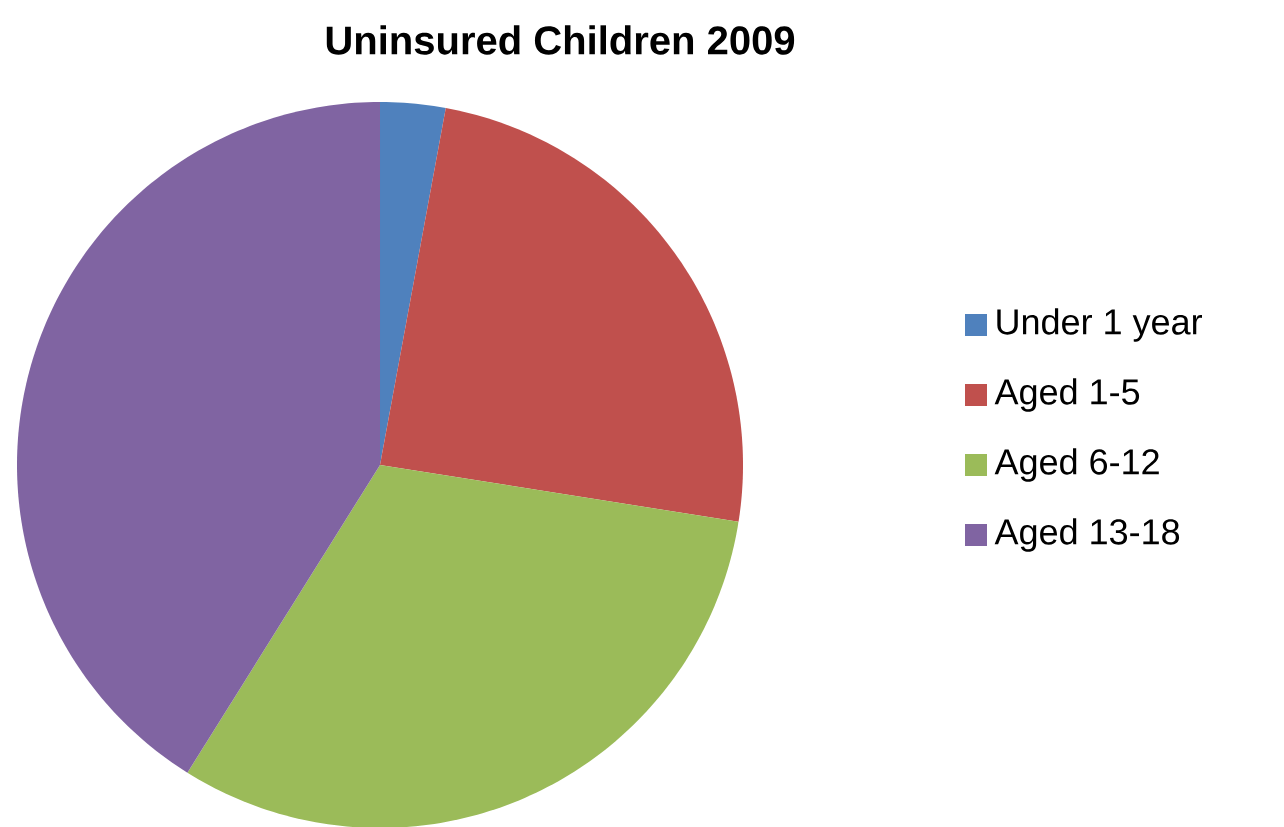 This screenshot has height=827, width=1284. Describe the element at coordinates (560, 40) in the screenshot. I see `chart-title: Uninsured Children 2009` at that location.